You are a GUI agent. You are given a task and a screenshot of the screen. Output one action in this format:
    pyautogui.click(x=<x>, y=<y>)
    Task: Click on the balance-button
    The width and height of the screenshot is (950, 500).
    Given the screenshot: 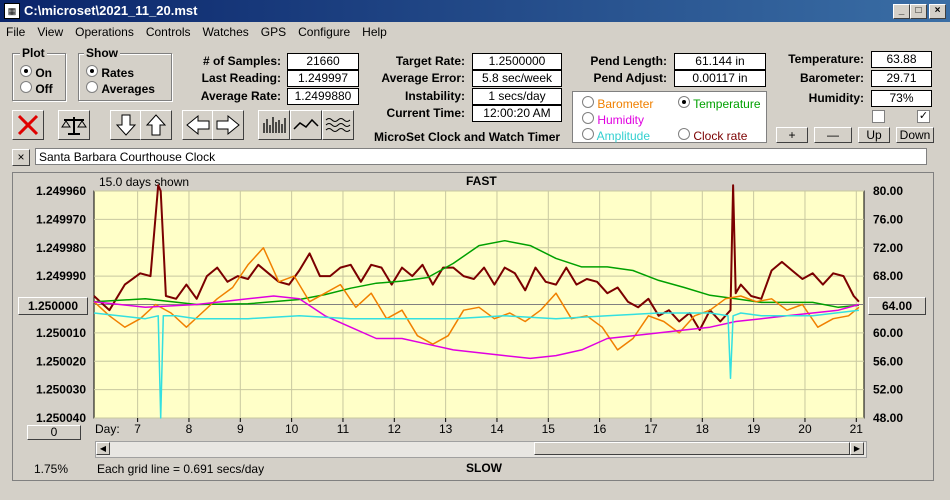 What is the action you would take?
    pyautogui.click(x=74, y=125)
    